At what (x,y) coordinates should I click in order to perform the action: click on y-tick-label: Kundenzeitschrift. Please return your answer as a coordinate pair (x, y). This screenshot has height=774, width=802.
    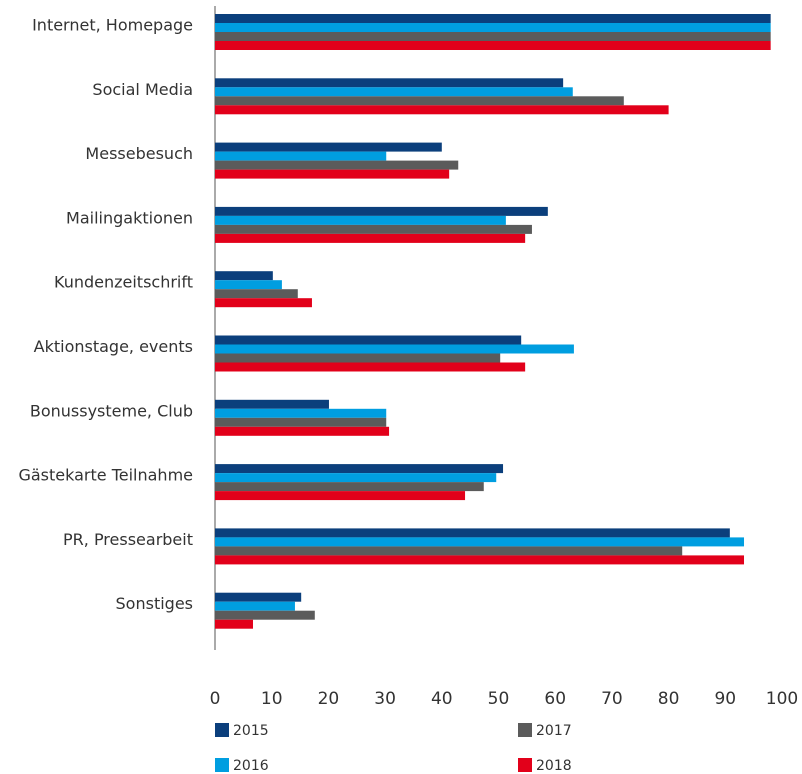
    Looking at the image, I should click on (123, 282).